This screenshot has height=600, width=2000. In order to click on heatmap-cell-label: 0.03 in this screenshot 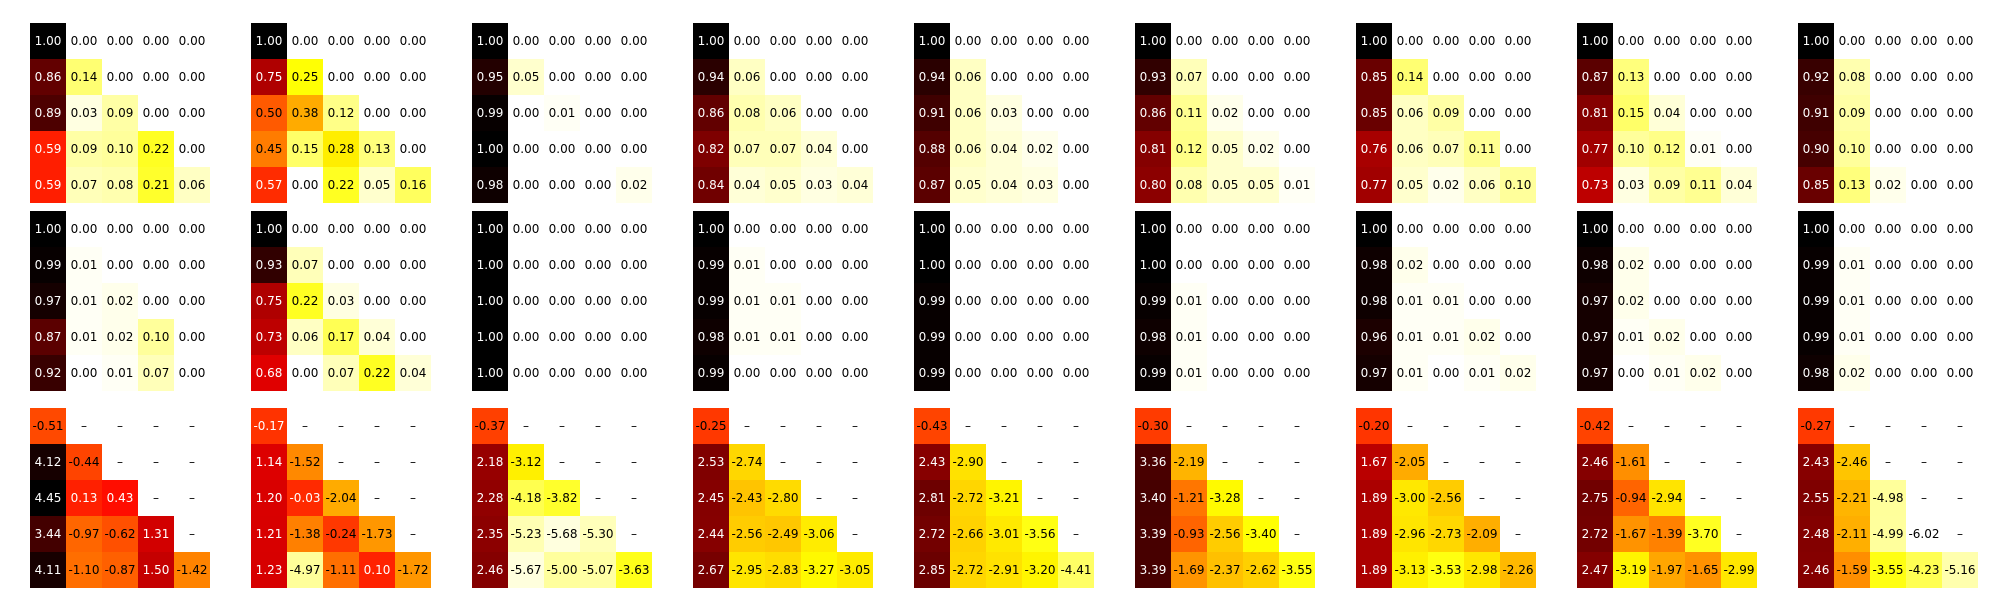, I will do `click(819, 185)`.